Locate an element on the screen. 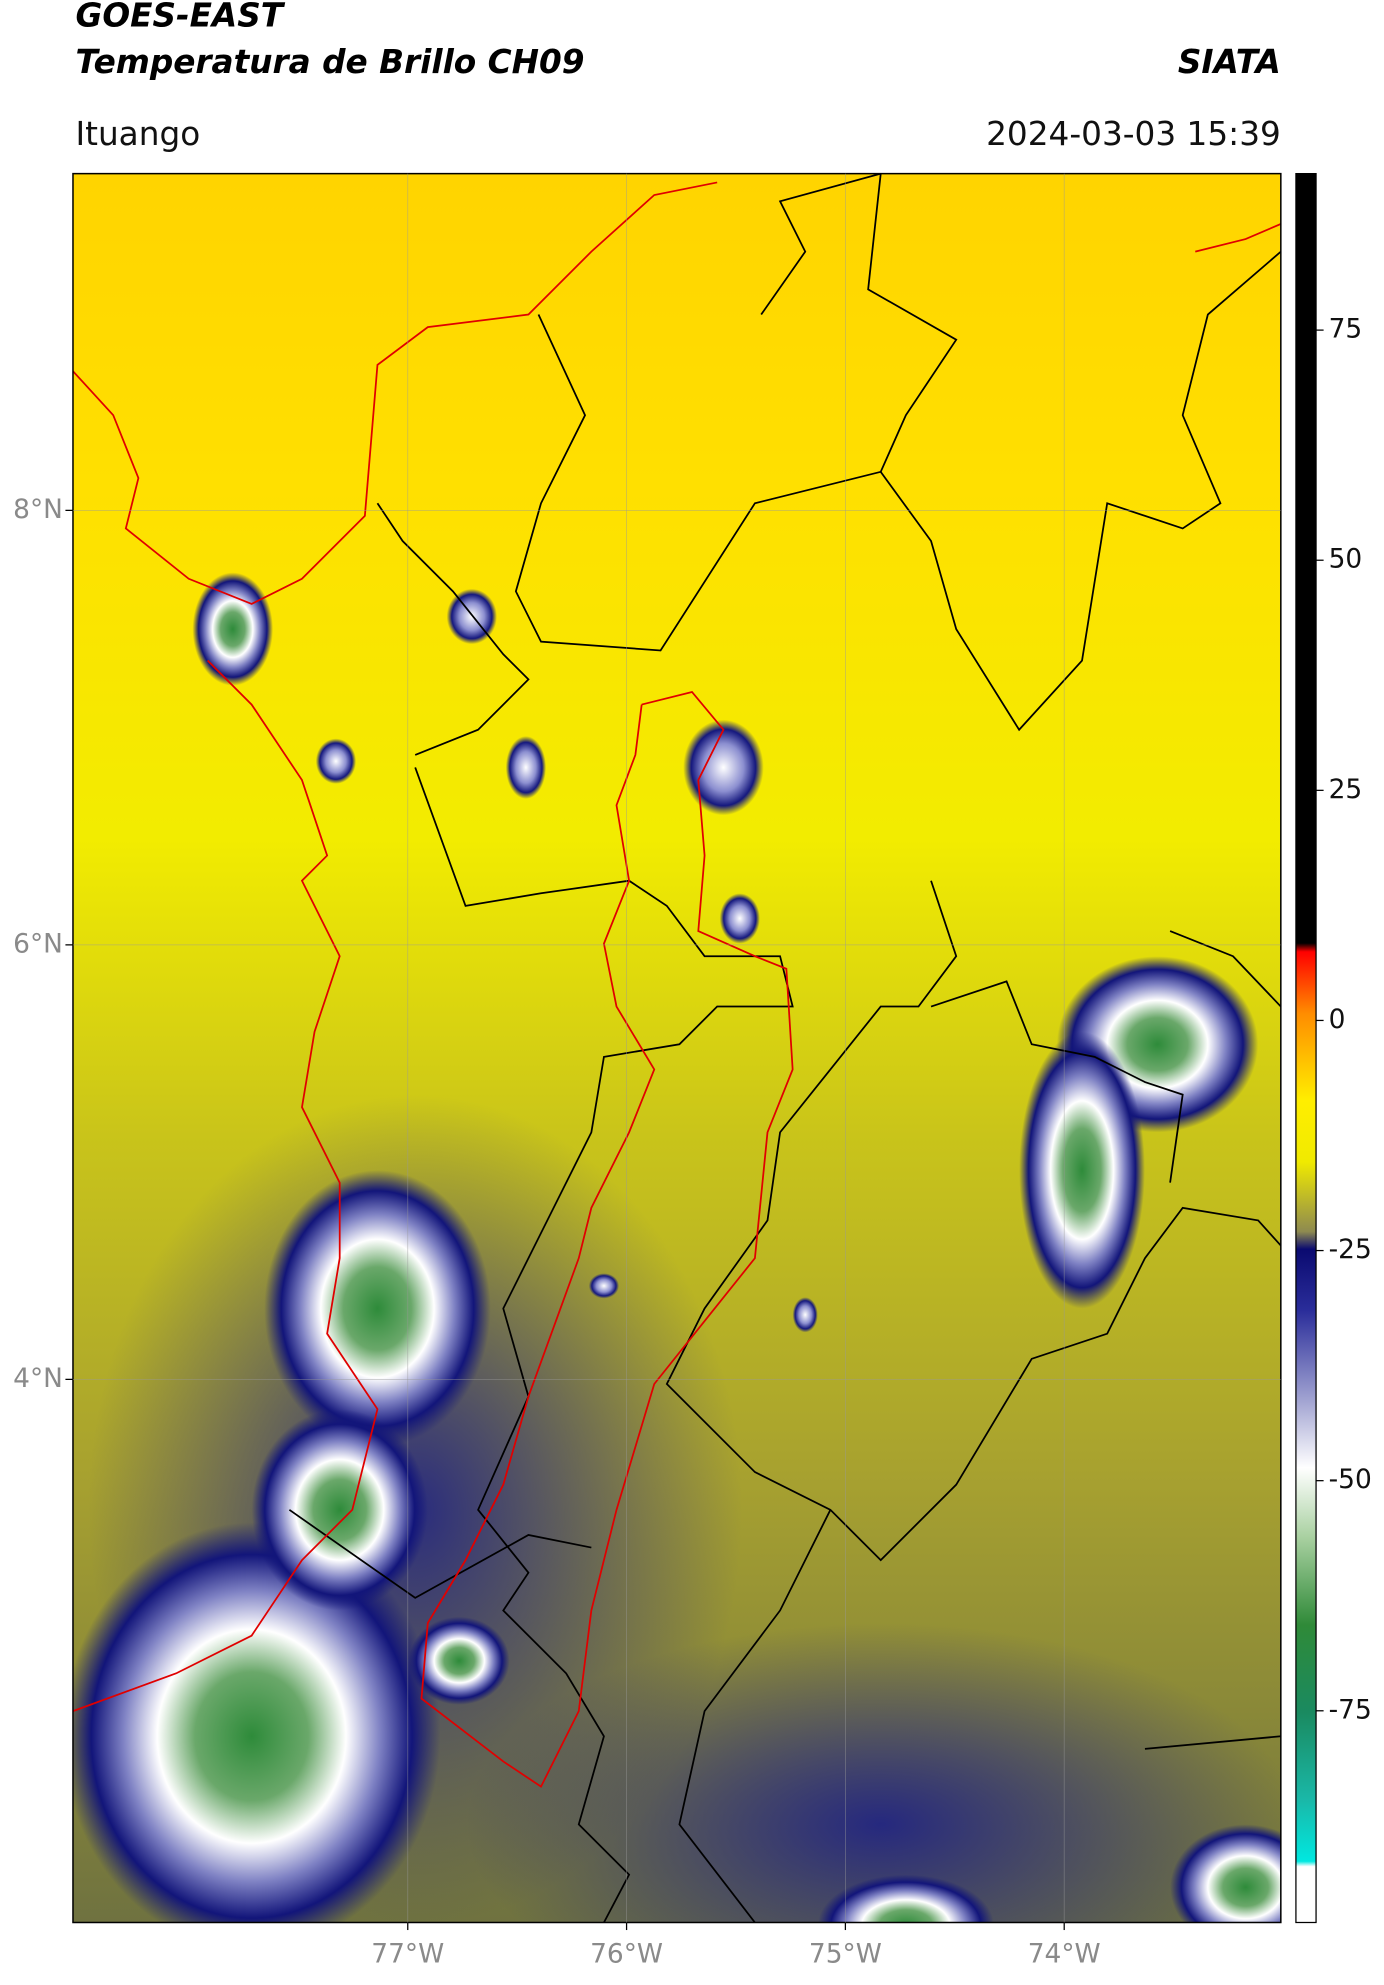 The height and width of the screenshot is (1985, 1384). x-tick-label: 76°W is located at coordinates (626, 1954).